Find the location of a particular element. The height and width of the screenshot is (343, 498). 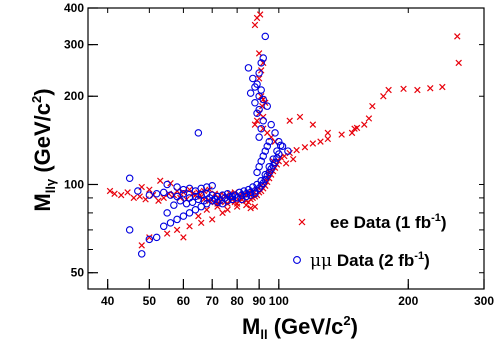

y-axis-tick-labels: 50 100 200 300 400 is located at coordinates (74, 140).